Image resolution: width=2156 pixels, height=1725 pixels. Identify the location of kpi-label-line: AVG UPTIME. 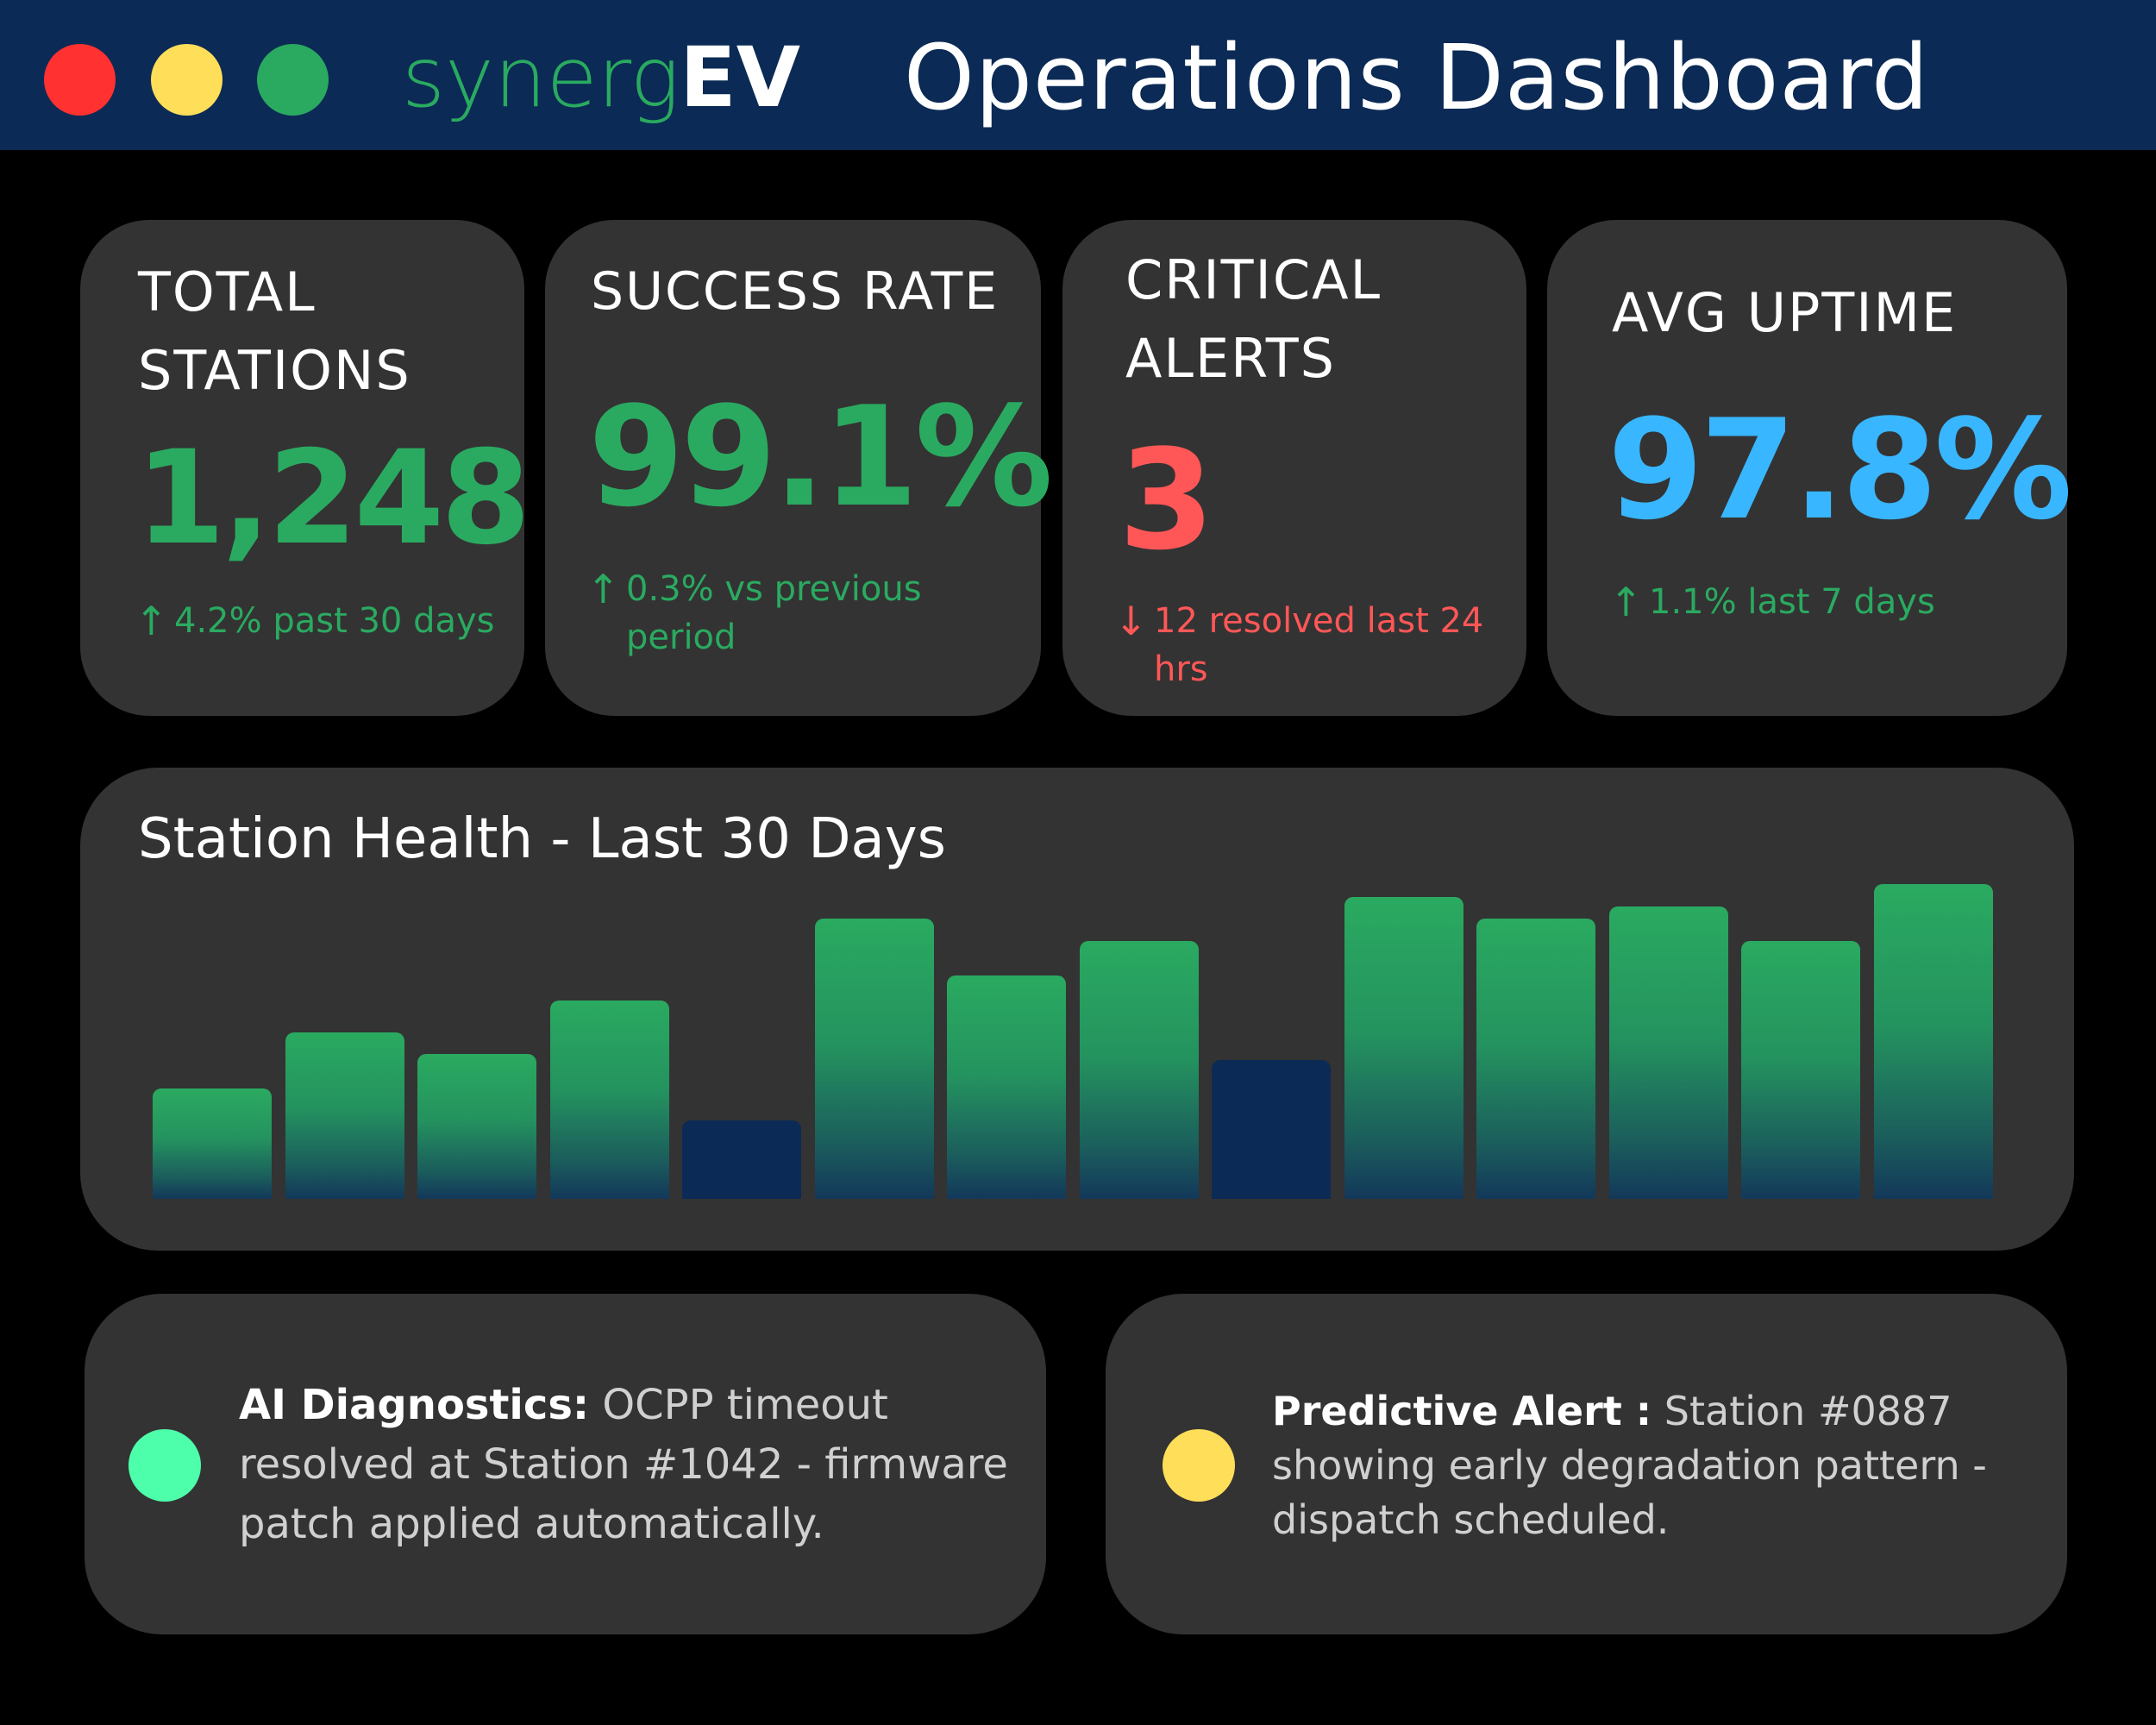
(1785, 313).